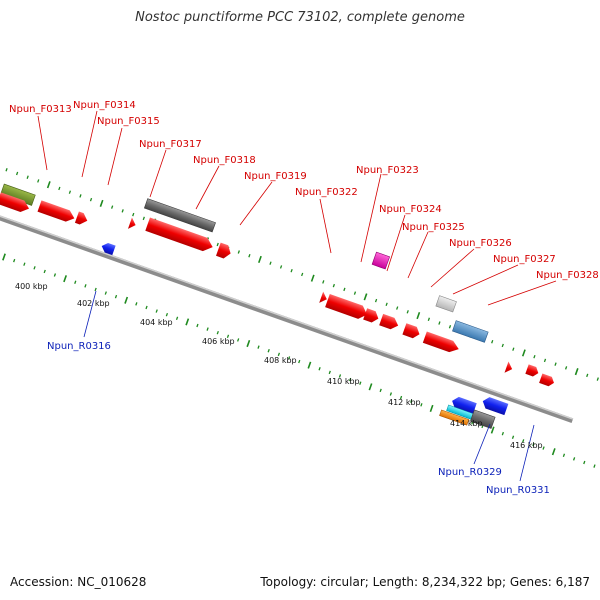 The height and width of the screenshot is (600, 600). Describe the element at coordinates (81, 218) in the screenshot. I see `feature-npun-f0315` at that location.